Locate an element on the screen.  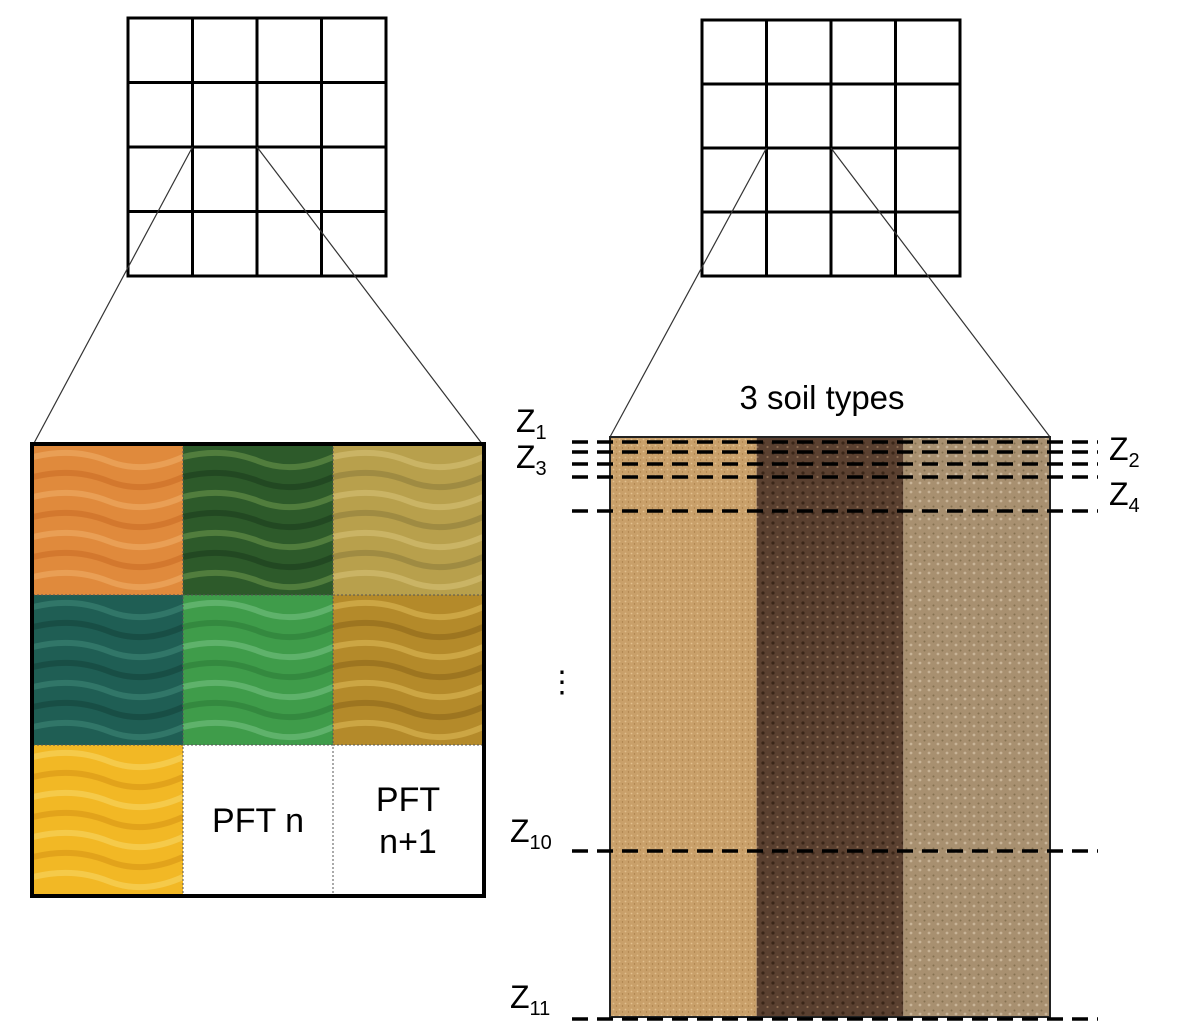
pft-text-line: PFT n is located at coordinates (258, 821).